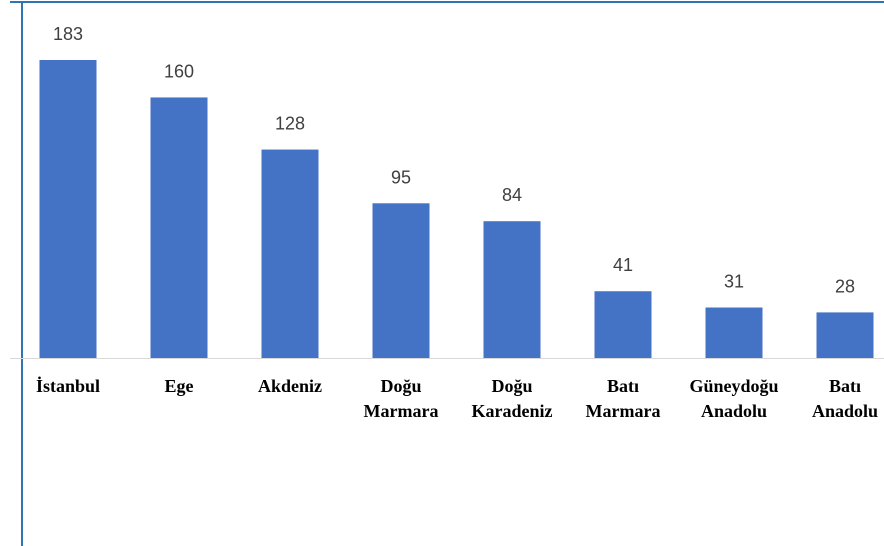 The height and width of the screenshot is (546, 884). I want to click on x-tick-label: Güneydoğu Anadolu, so click(734, 398).